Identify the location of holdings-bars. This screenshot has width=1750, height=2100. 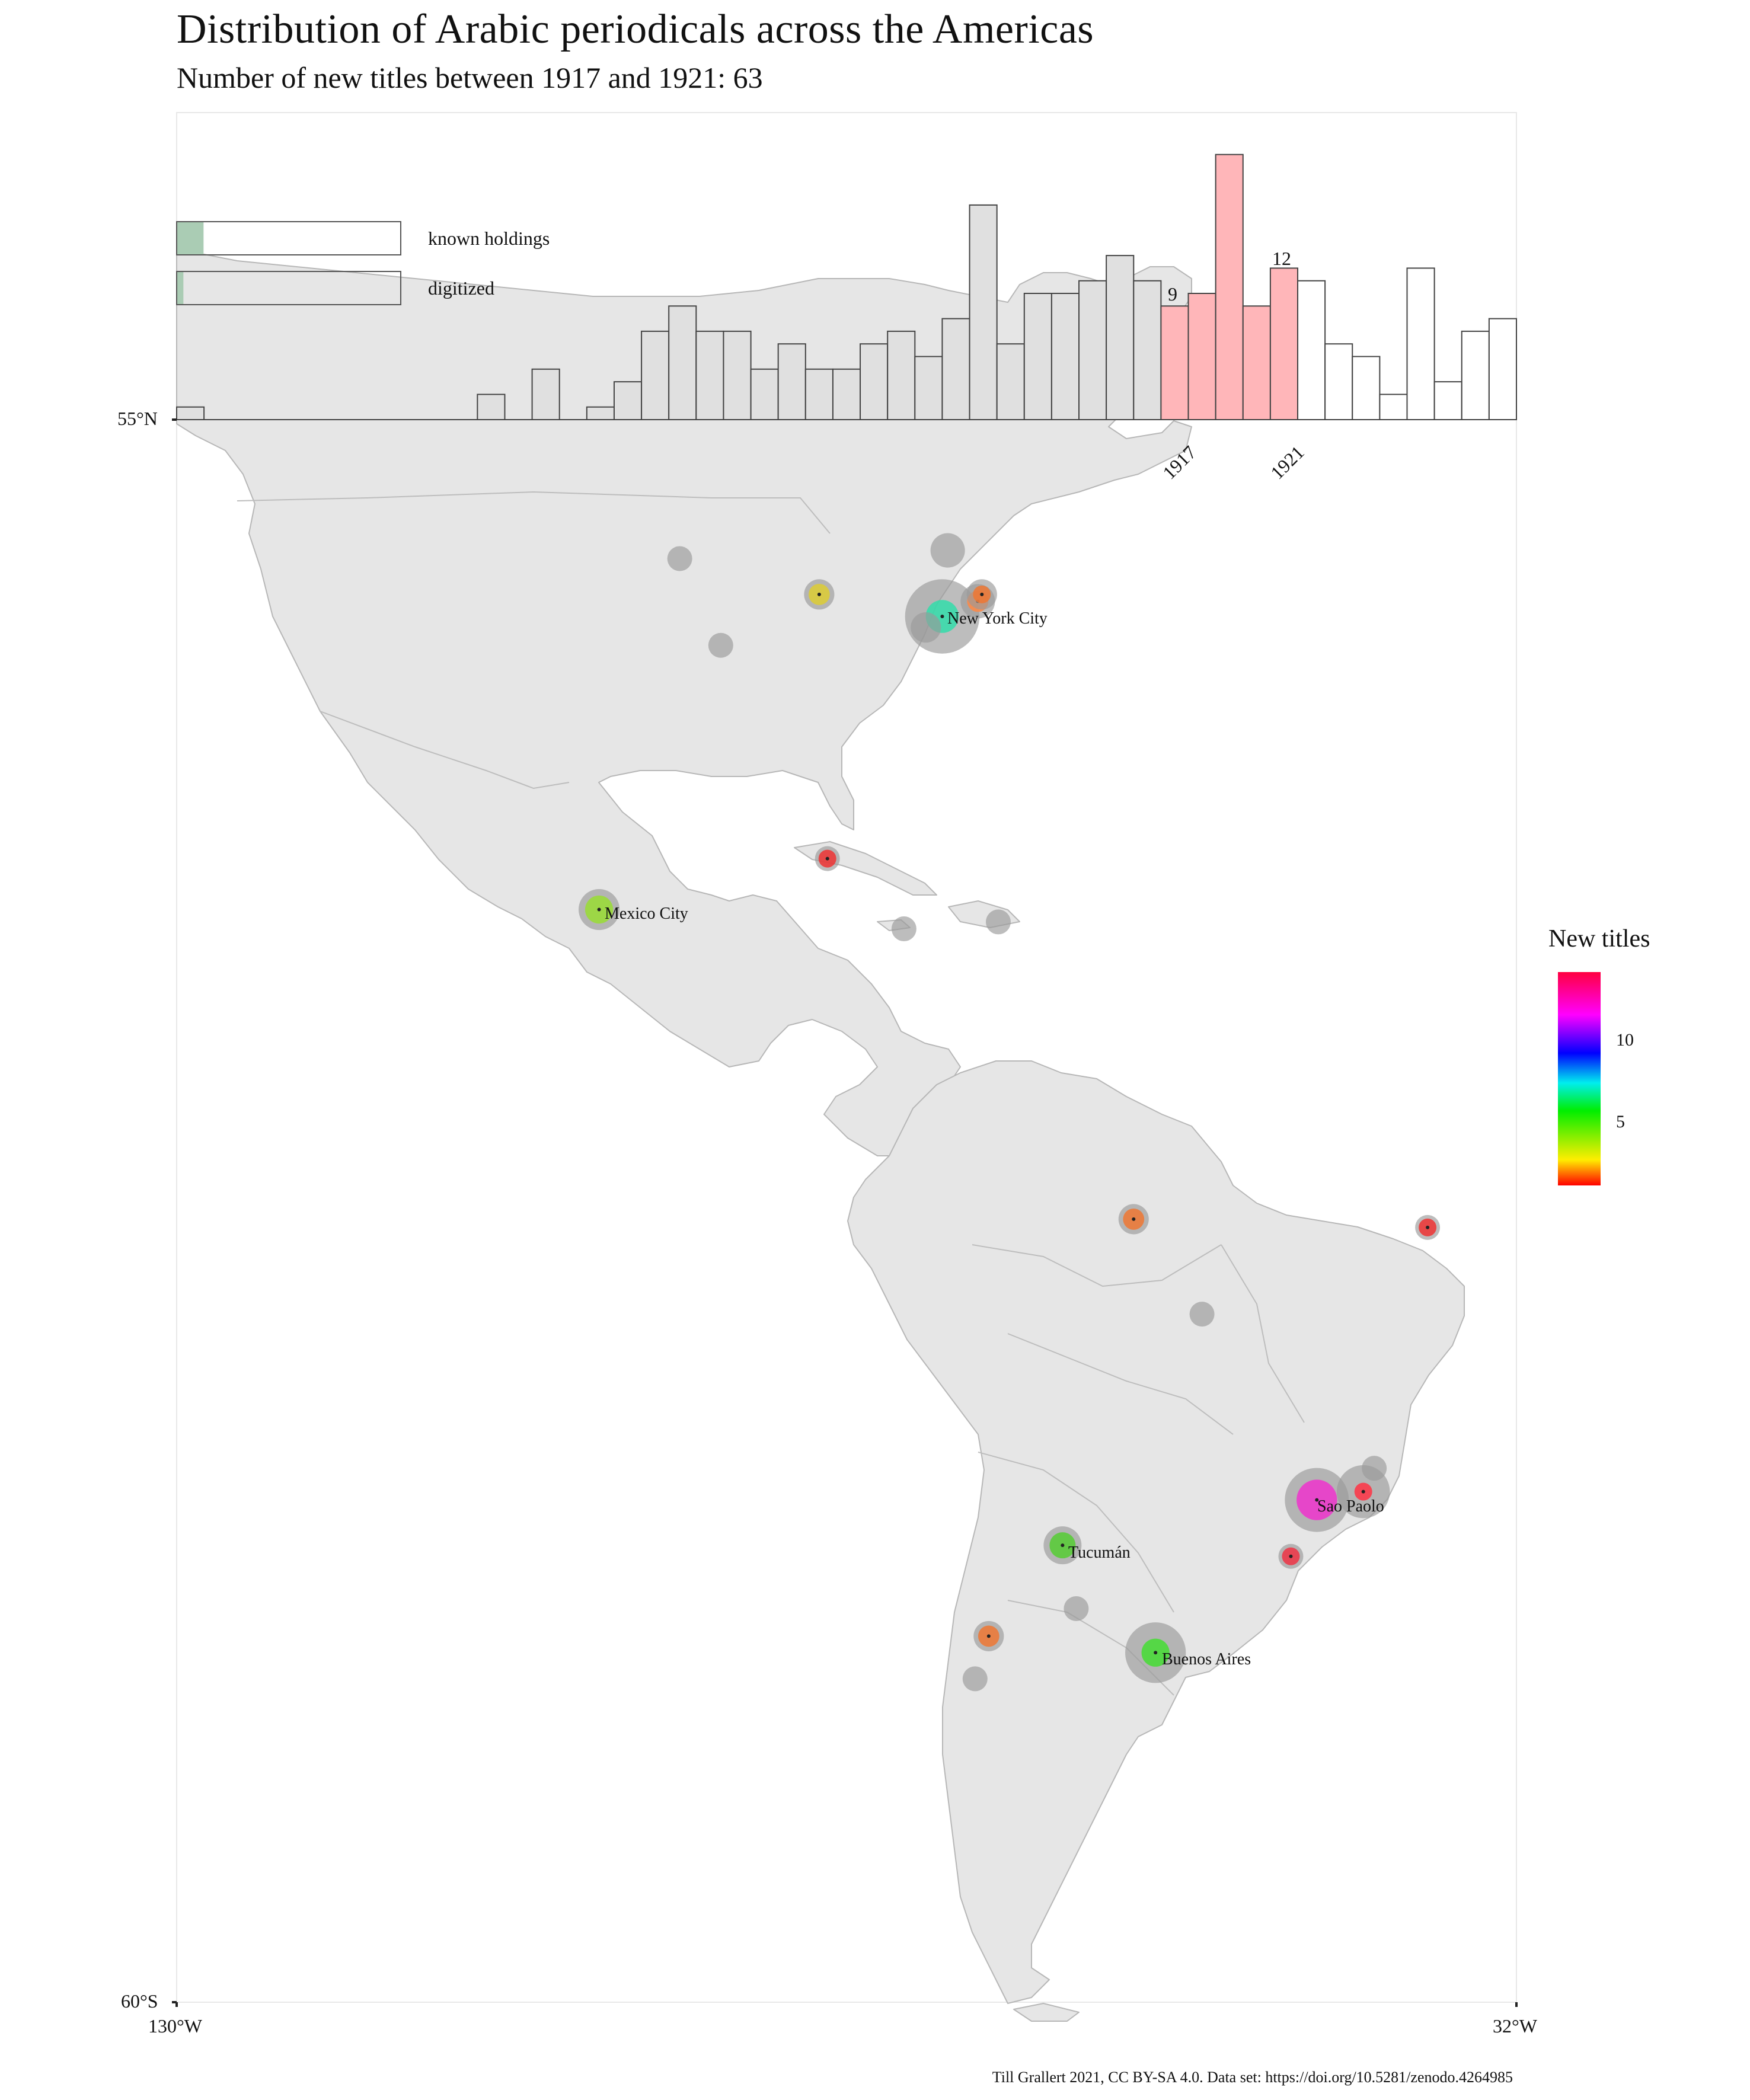
(288, 263).